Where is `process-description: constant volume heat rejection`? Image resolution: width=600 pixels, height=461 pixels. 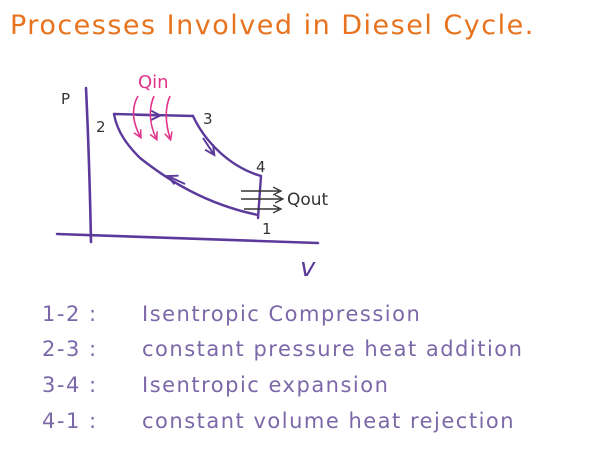
process-description: constant volume heat rejection is located at coordinates (329, 421).